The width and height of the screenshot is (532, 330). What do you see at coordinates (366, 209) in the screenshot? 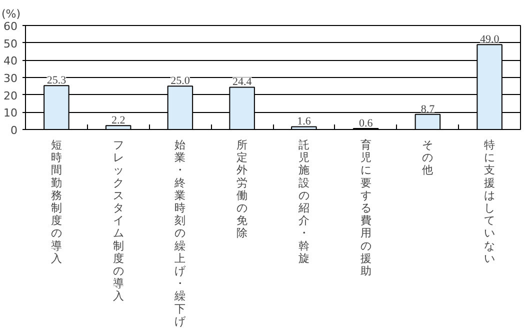
I see `category-label: 育児に要する費用の援助` at bounding box center [366, 209].